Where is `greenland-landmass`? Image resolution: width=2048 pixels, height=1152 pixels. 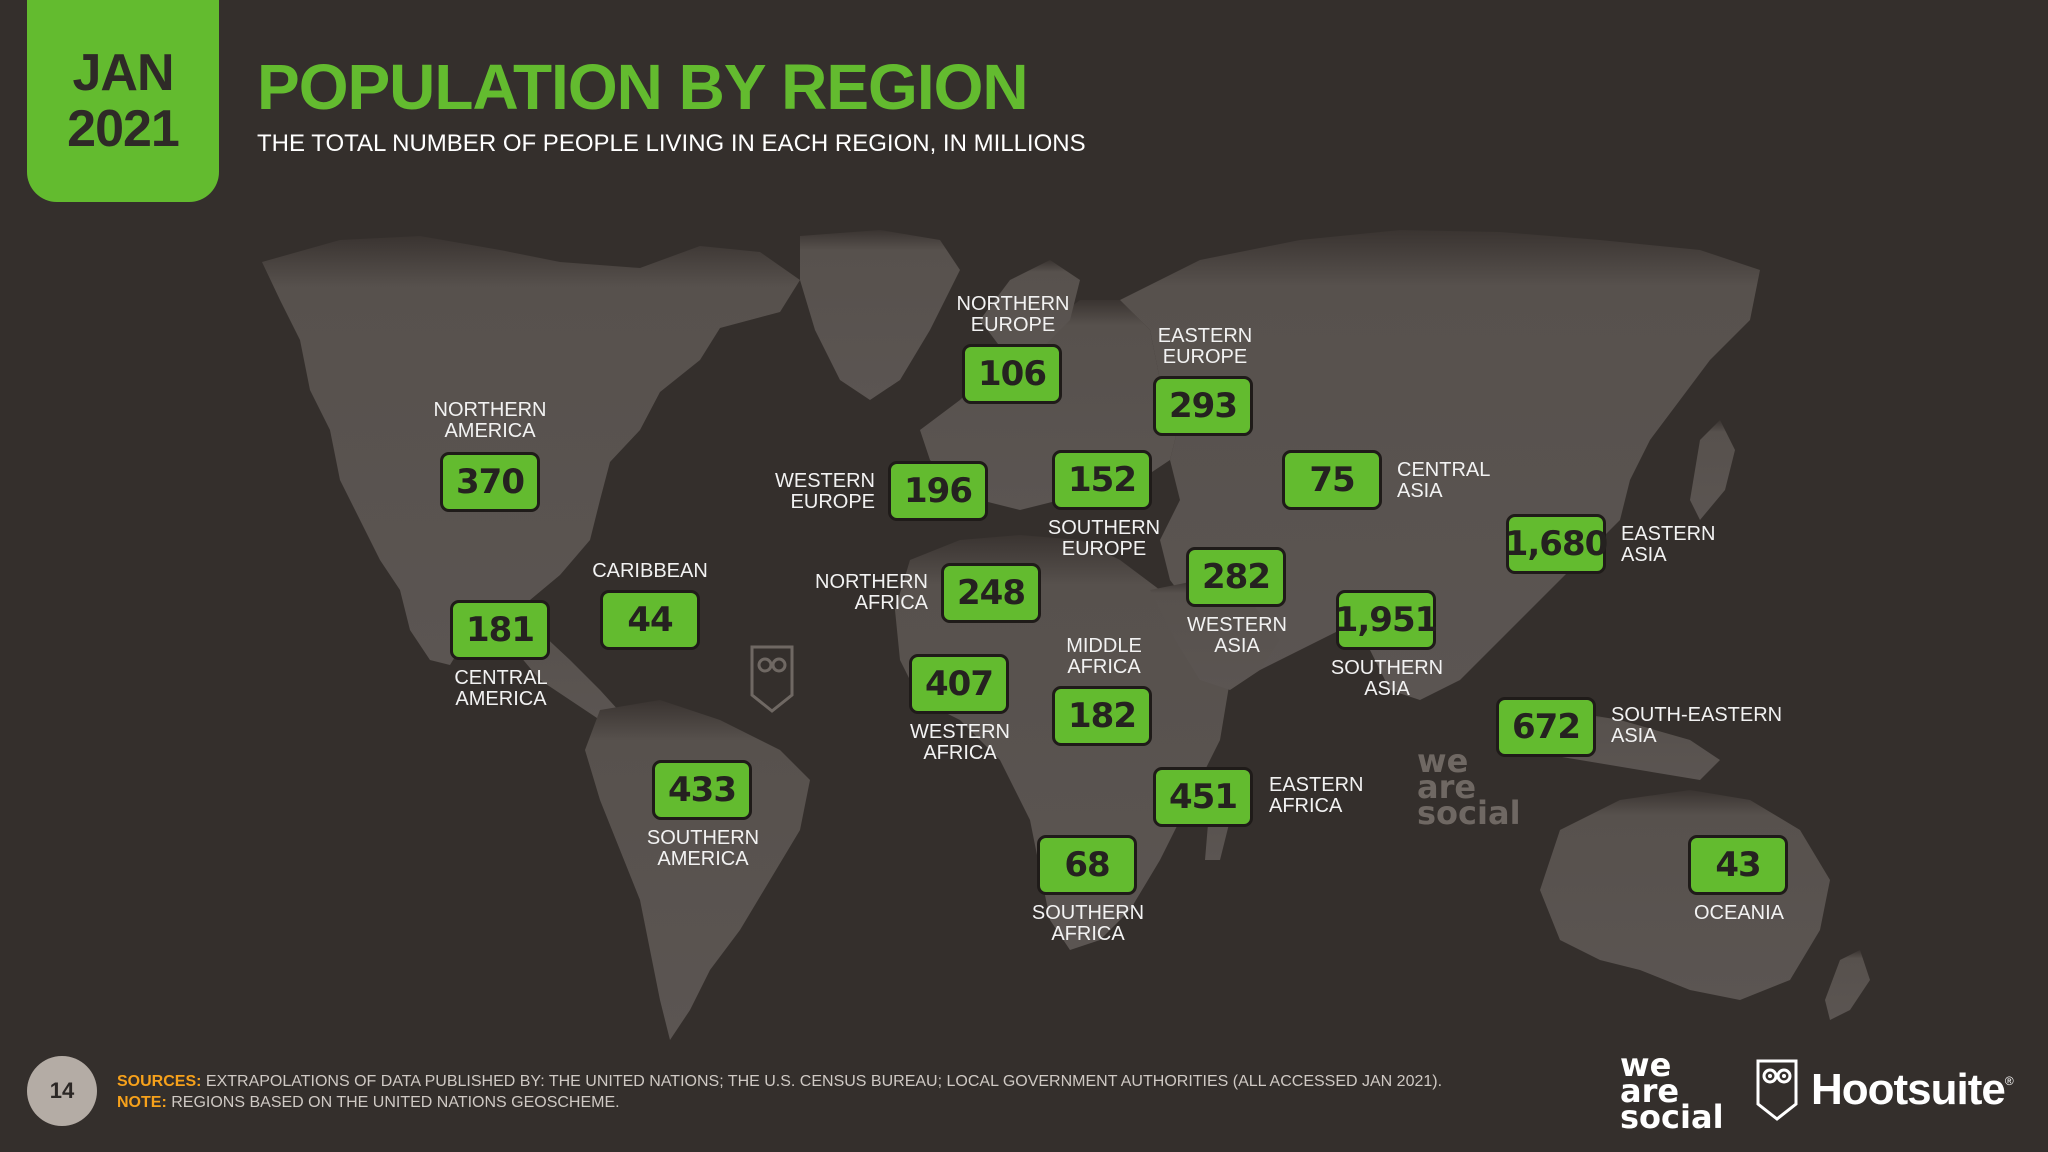
greenland-landmass is located at coordinates (880, 315).